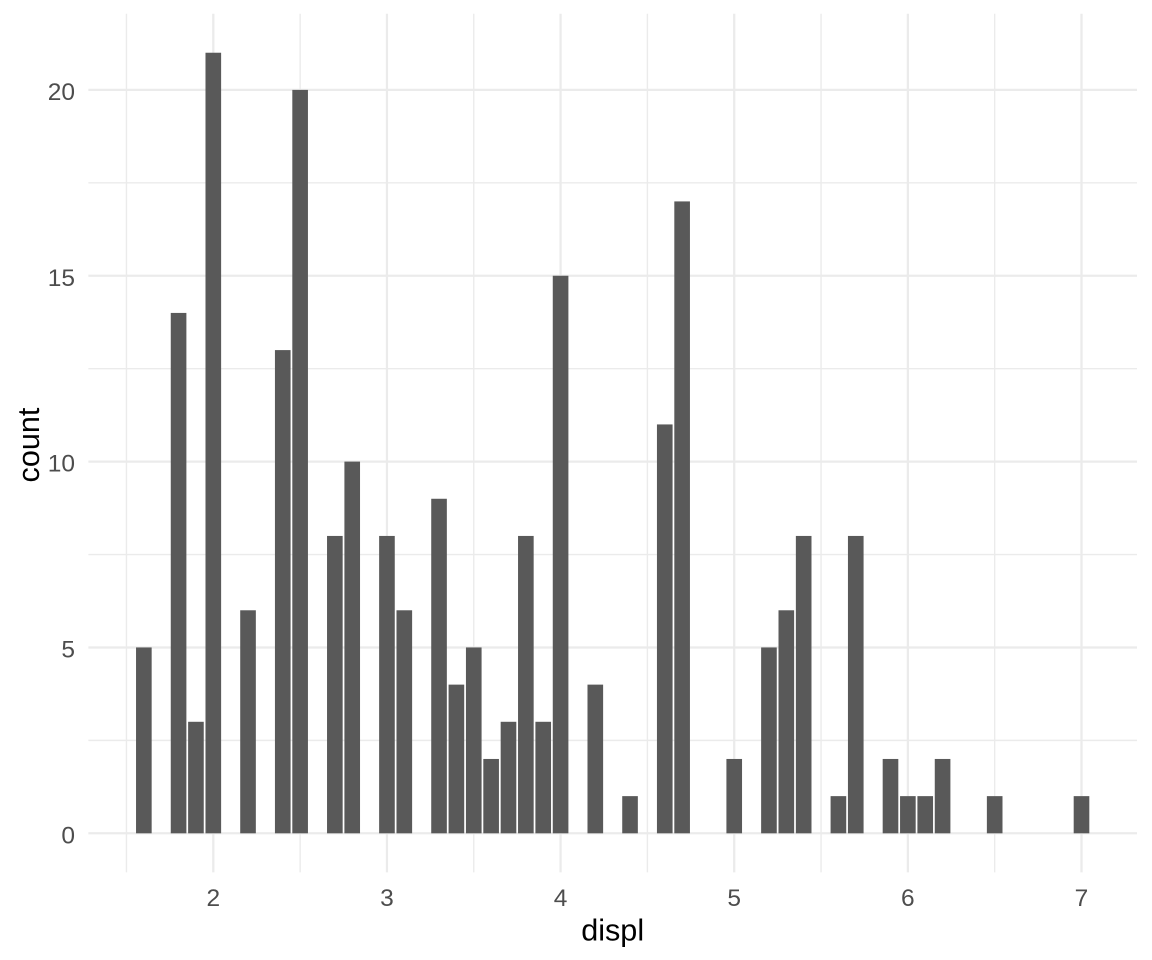  Describe the element at coordinates (908, 898) in the screenshot. I see `svg-text: 6` at that location.